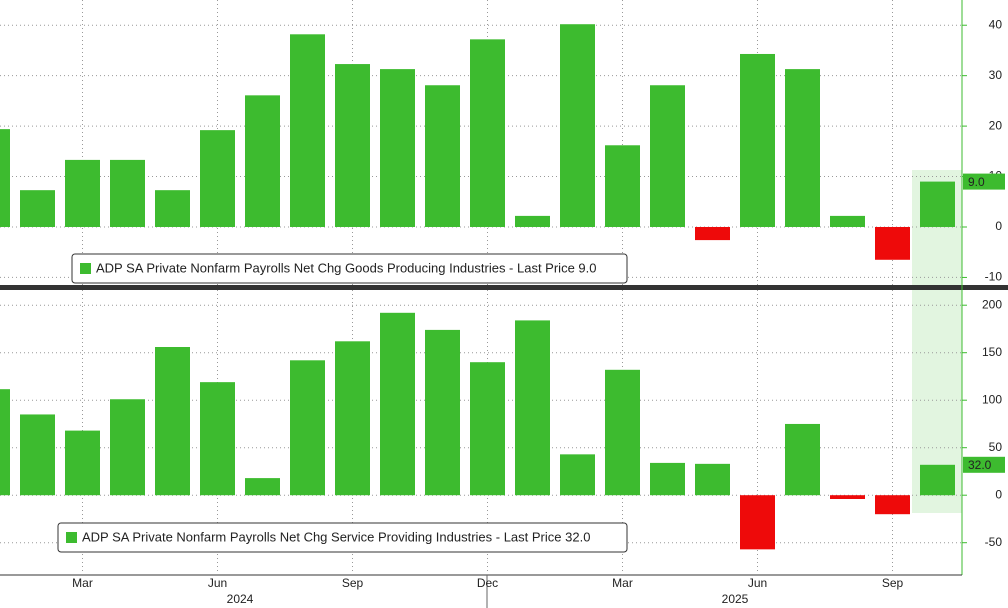  Describe the element at coordinates (240, 599) in the screenshot. I see `x-year-label: 2024` at that location.